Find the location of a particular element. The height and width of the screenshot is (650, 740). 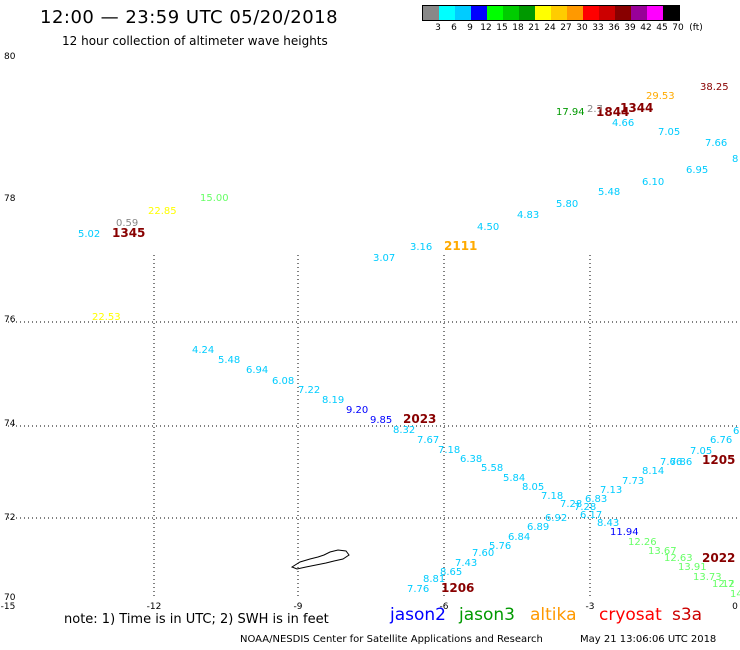

satellite-legend-jason2: jason2 is located at coordinates (418, 615).